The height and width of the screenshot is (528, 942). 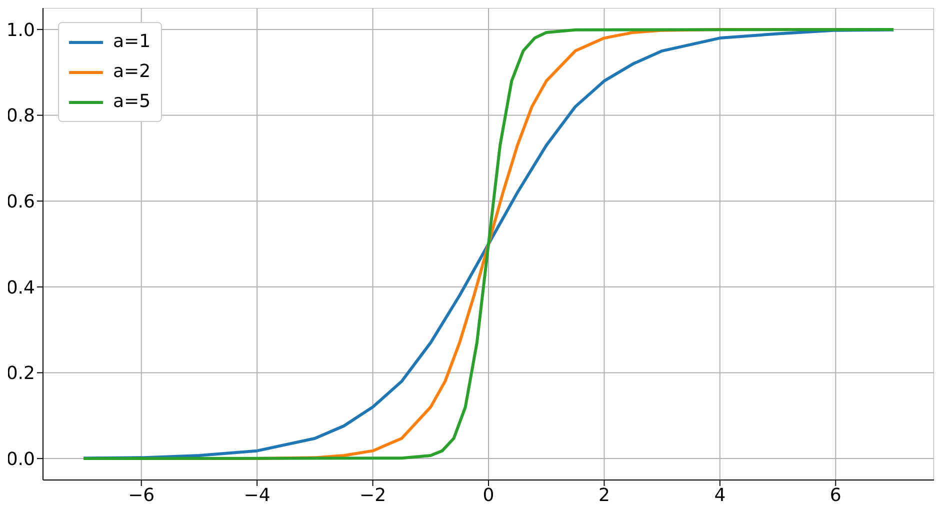 What do you see at coordinates (720, 495) in the screenshot?
I see `x-tick-label: 4` at bounding box center [720, 495].